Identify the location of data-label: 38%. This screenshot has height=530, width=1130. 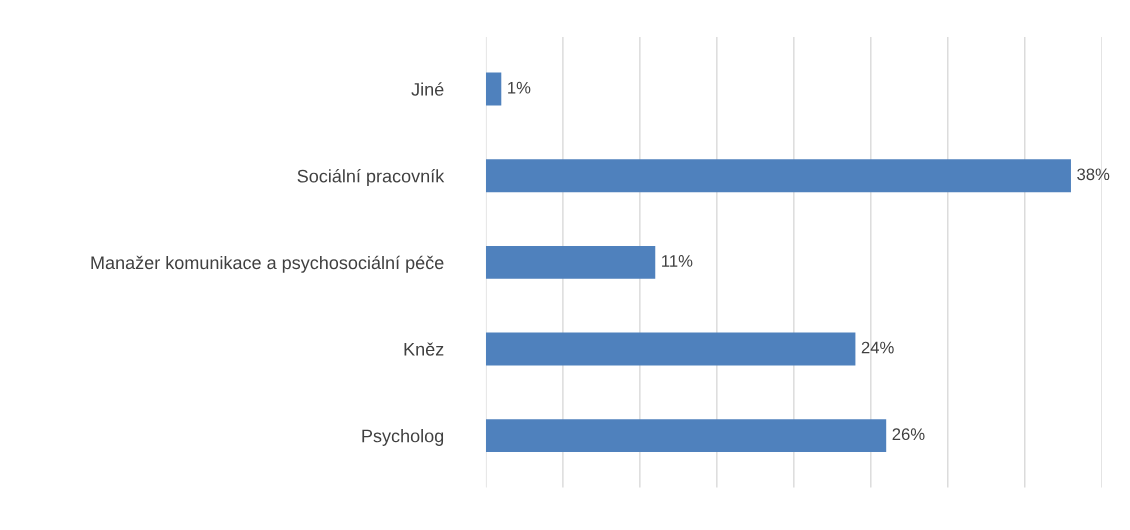
(1093, 174).